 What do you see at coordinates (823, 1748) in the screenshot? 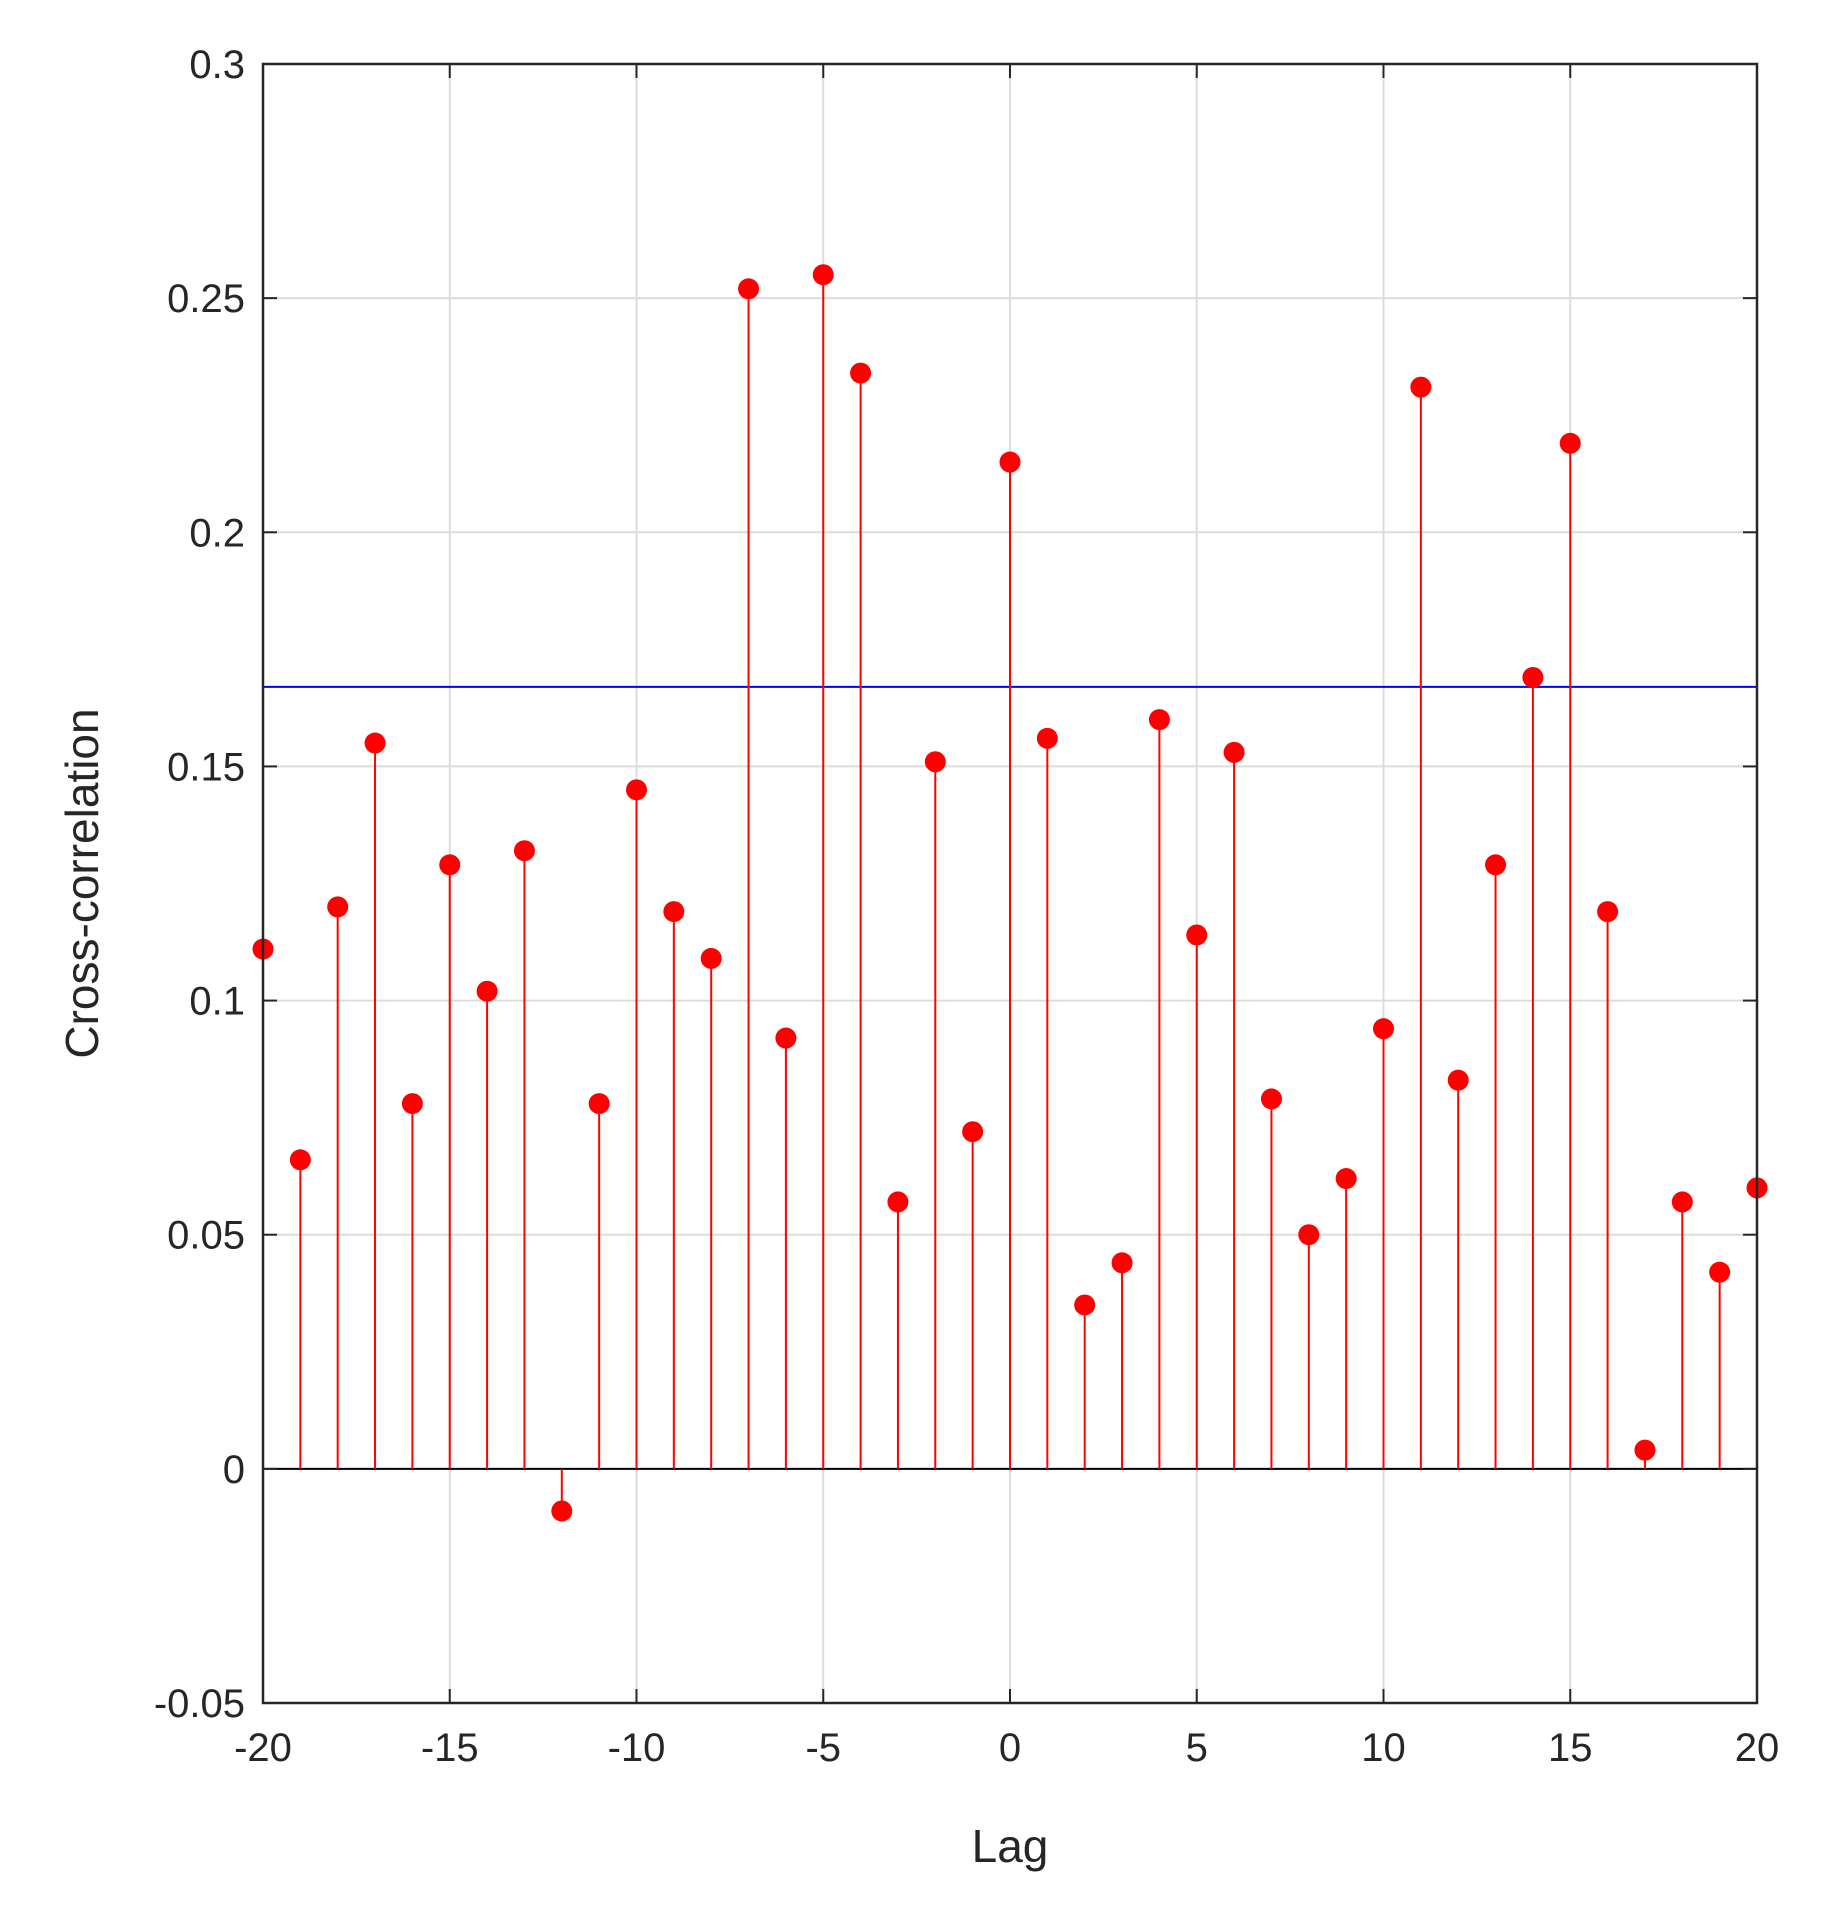
I see `x-tick-label: -5` at bounding box center [823, 1748].